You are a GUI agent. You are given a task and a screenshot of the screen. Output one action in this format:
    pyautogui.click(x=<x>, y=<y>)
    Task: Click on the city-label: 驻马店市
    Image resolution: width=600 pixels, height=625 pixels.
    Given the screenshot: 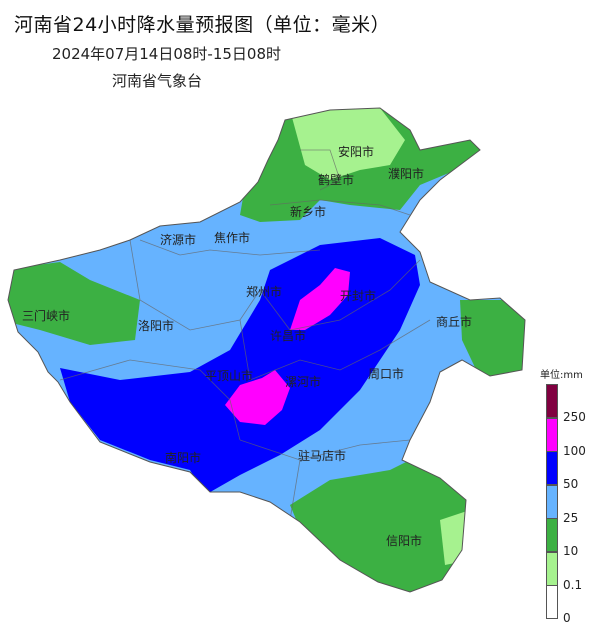 What is the action you would take?
    pyautogui.click(x=322, y=455)
    